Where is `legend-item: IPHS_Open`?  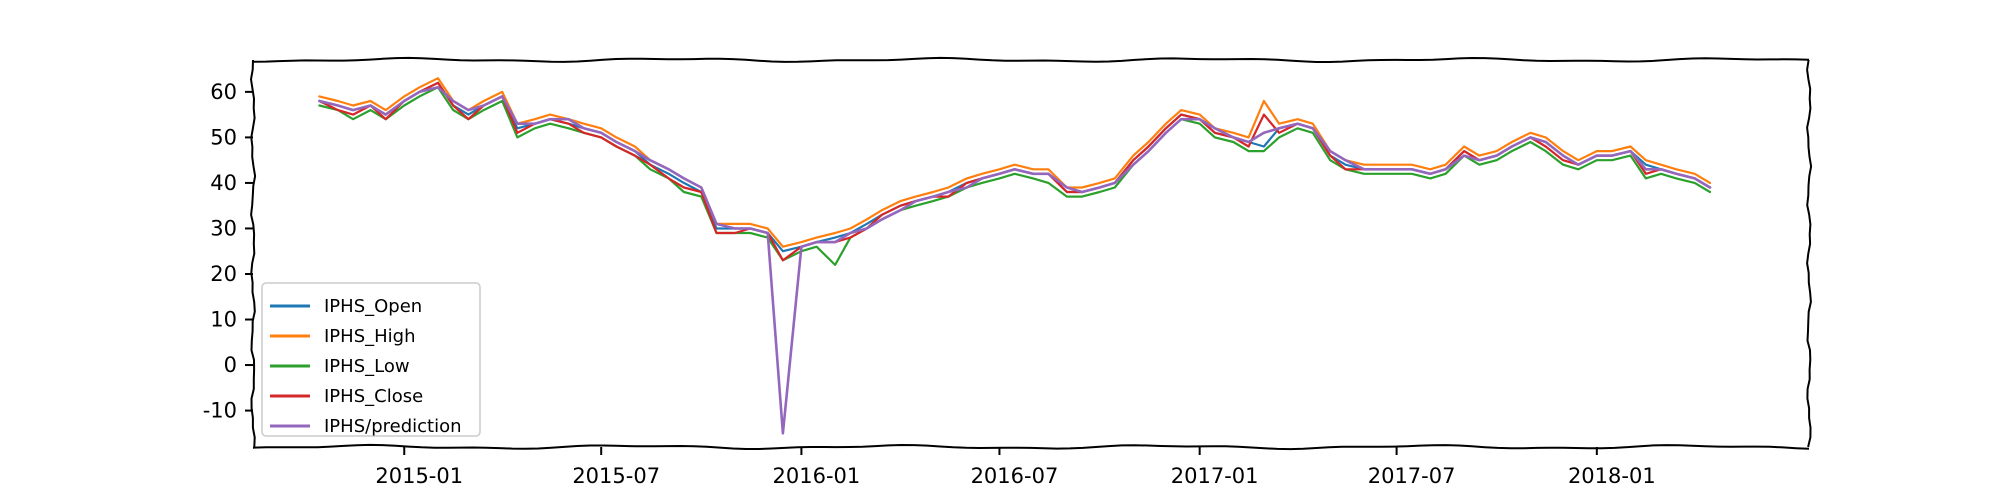 legend-item: IPHS_Open is located at coordinates (346, 306).